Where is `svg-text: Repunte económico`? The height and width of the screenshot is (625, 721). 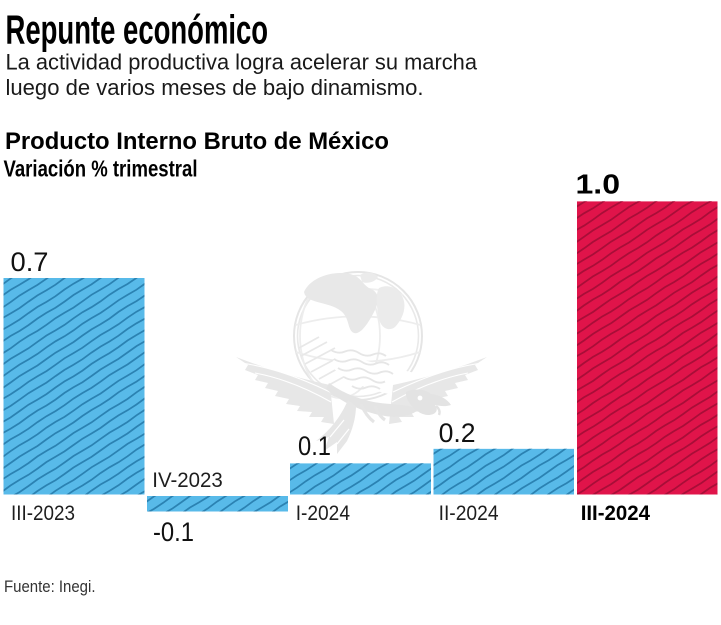
svg-text: Repunte económico is located at coordinates (137, 30).